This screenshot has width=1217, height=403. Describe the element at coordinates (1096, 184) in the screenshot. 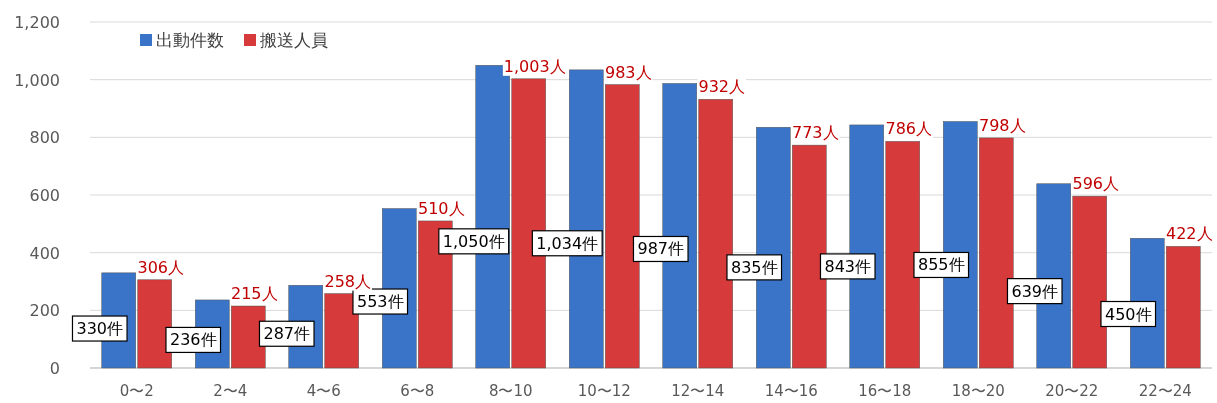

I see `data-label: 596人` at that location.